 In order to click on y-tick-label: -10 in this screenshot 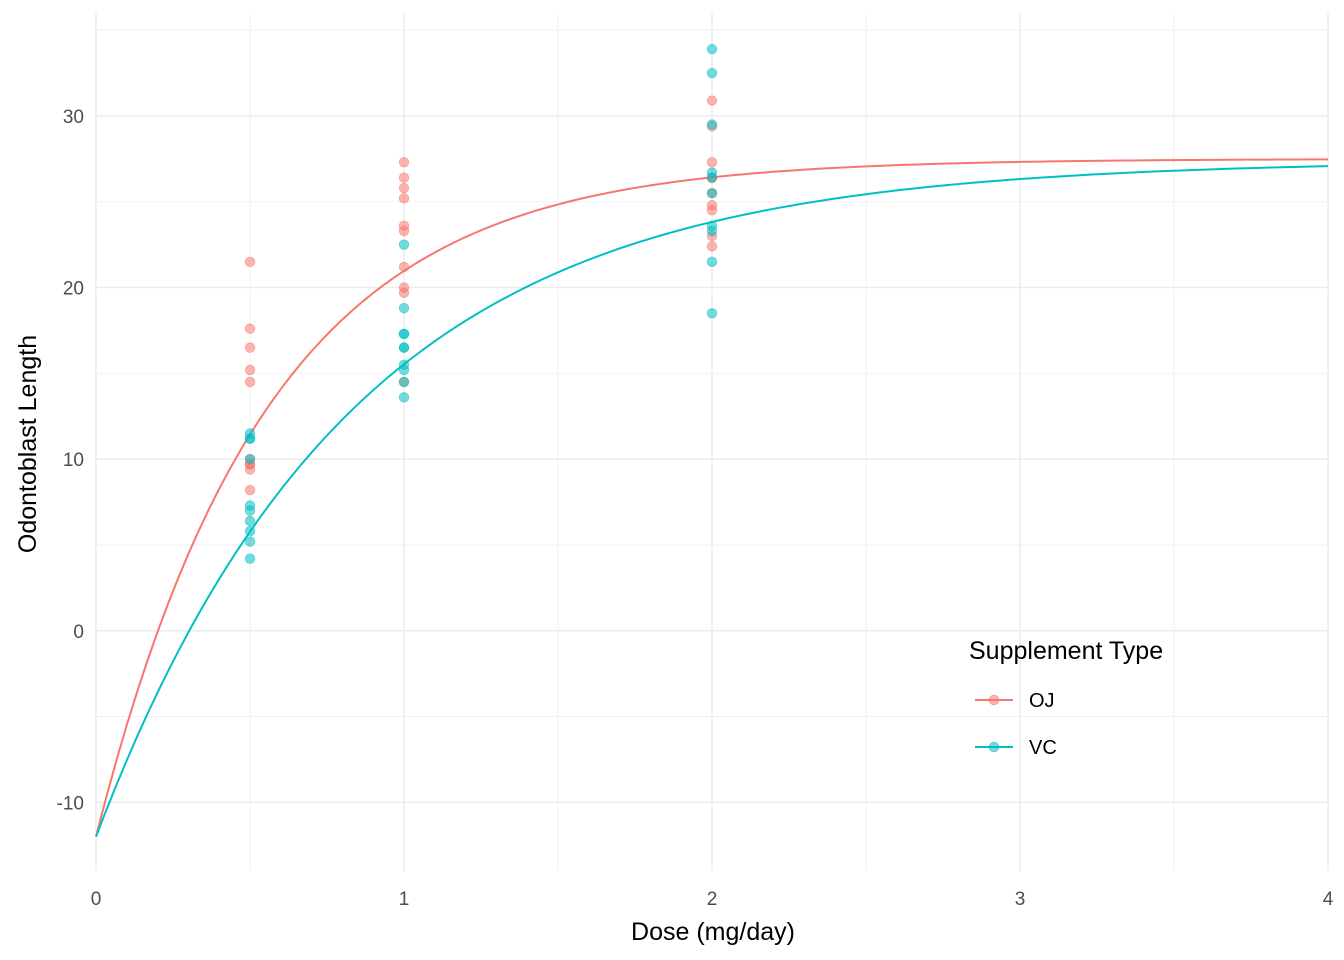, I will do `click(70, 803)`.